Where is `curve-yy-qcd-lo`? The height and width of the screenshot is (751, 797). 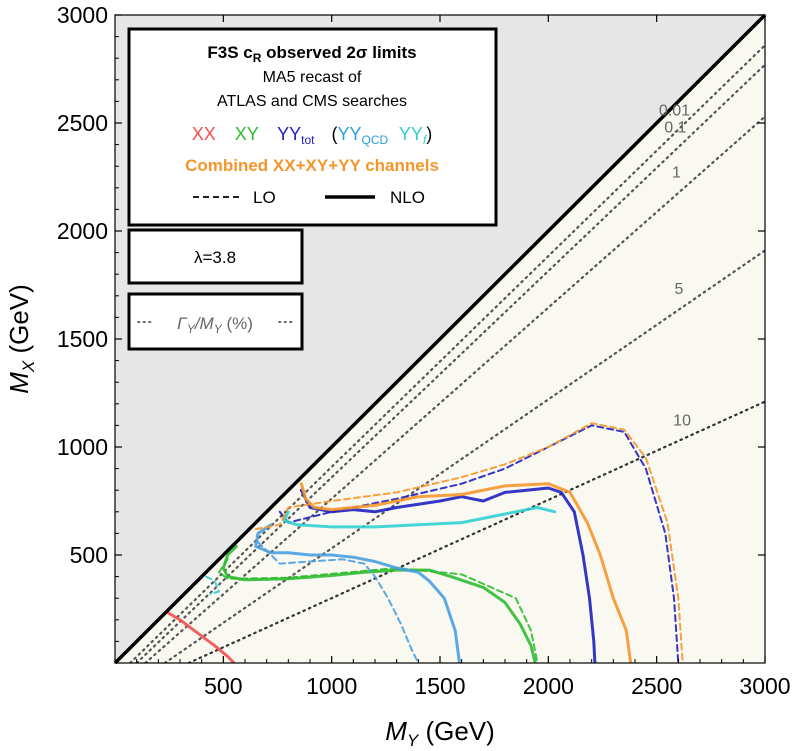 curve-yy-qcd-lo is located at coordinates (338, 602).